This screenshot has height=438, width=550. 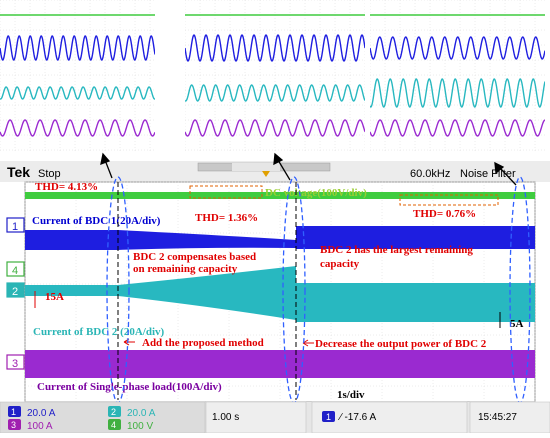 What do you see at coordinates (105, 159) in the screenshot?
I see `zoom-arrow-1-head-icon` at bounding box center [105, 159].